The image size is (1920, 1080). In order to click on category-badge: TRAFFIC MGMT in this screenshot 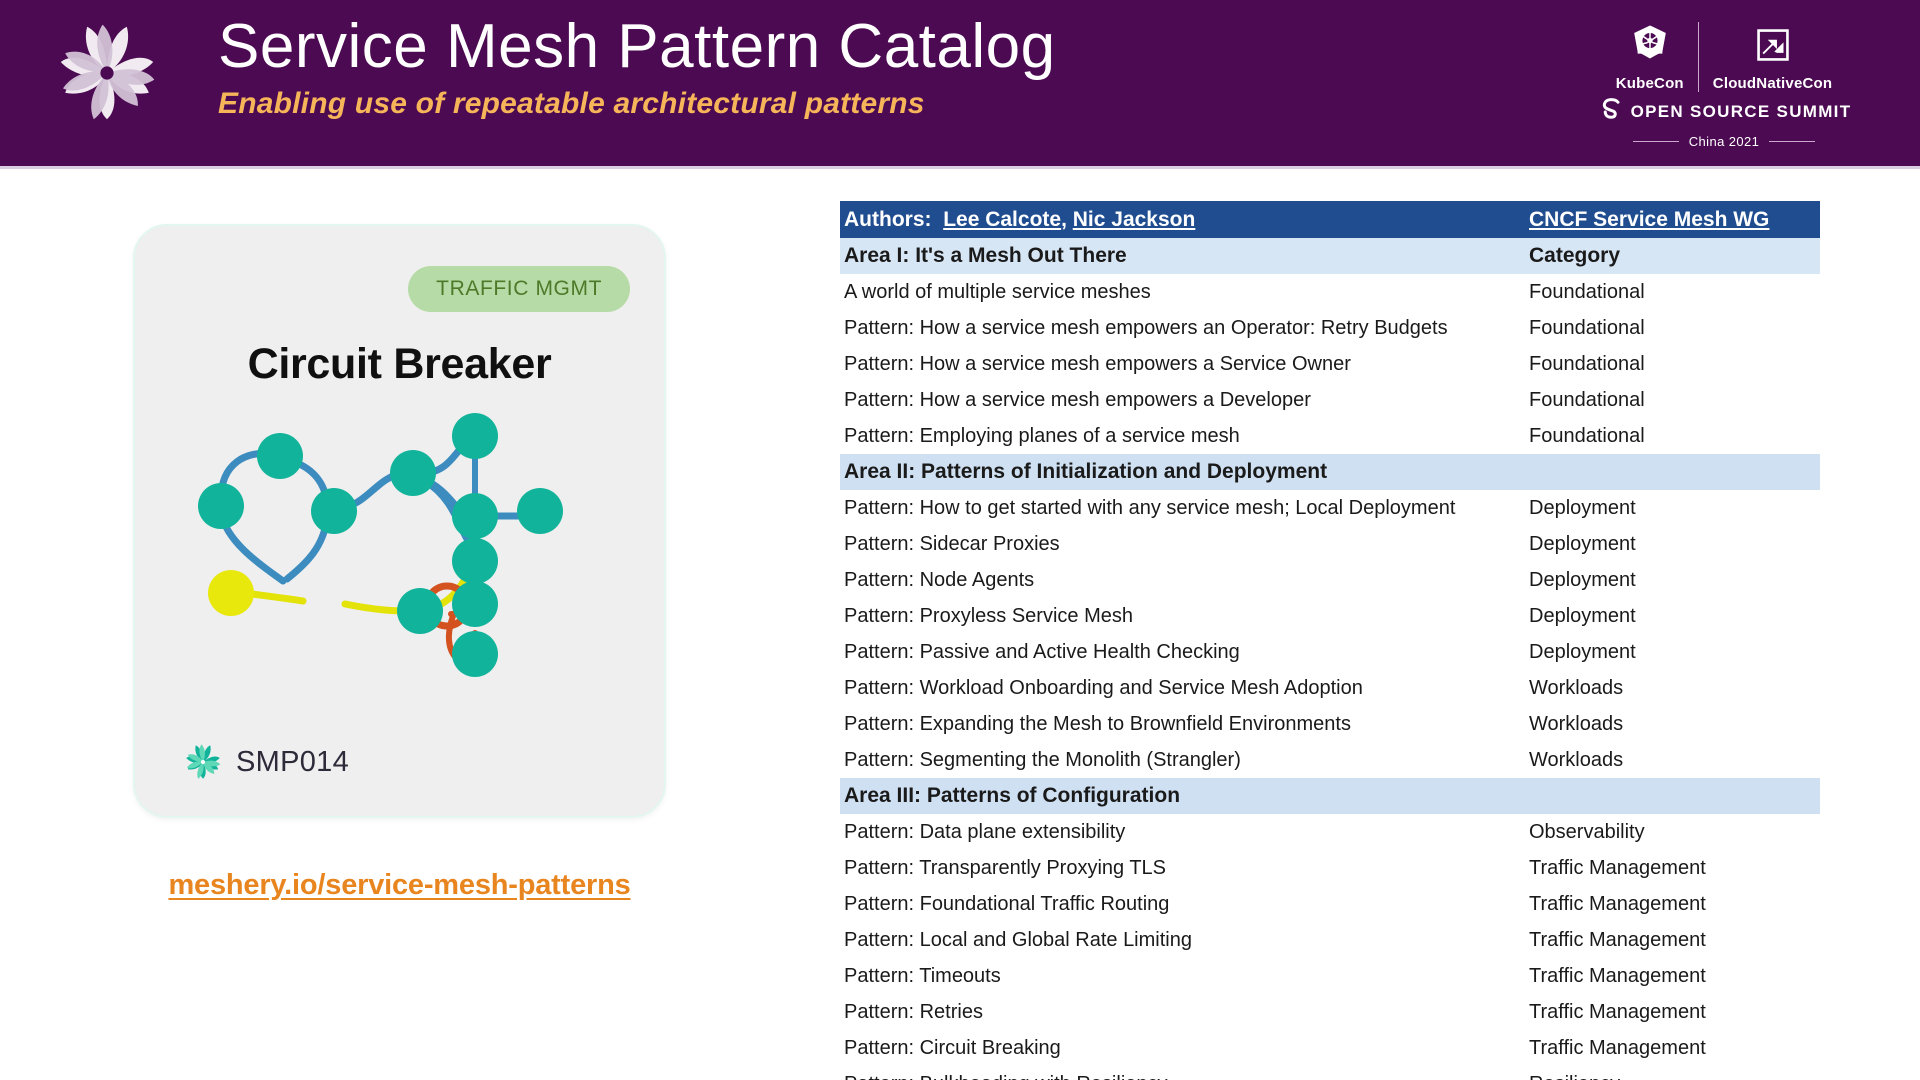, I will do `click(519, 289)`.